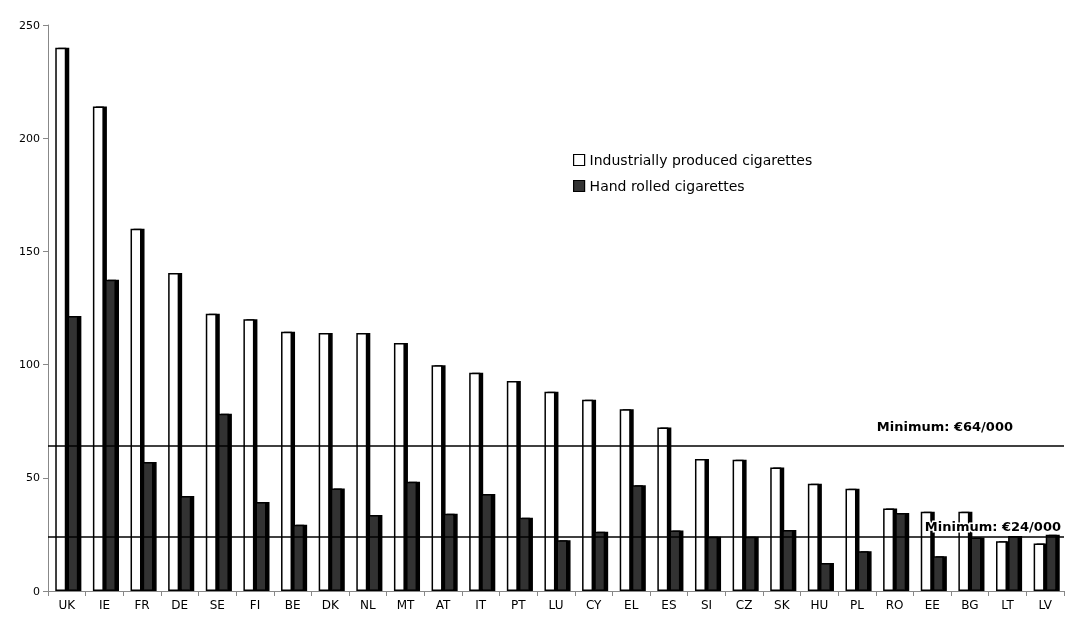 This screenshot has width=1092, height=629. I want to click on x-tick-label: MT, so click(405, 605).